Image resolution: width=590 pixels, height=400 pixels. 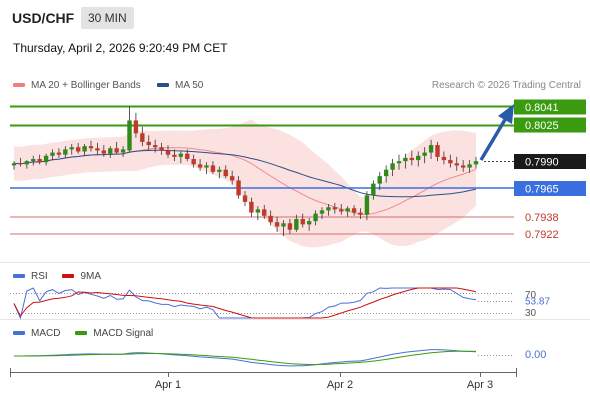 What do you see at coordinates (506, 85) in the screenshot?
I see `copyright-label: Research © 2026 Trading Central` at bounding box center [506, 85].